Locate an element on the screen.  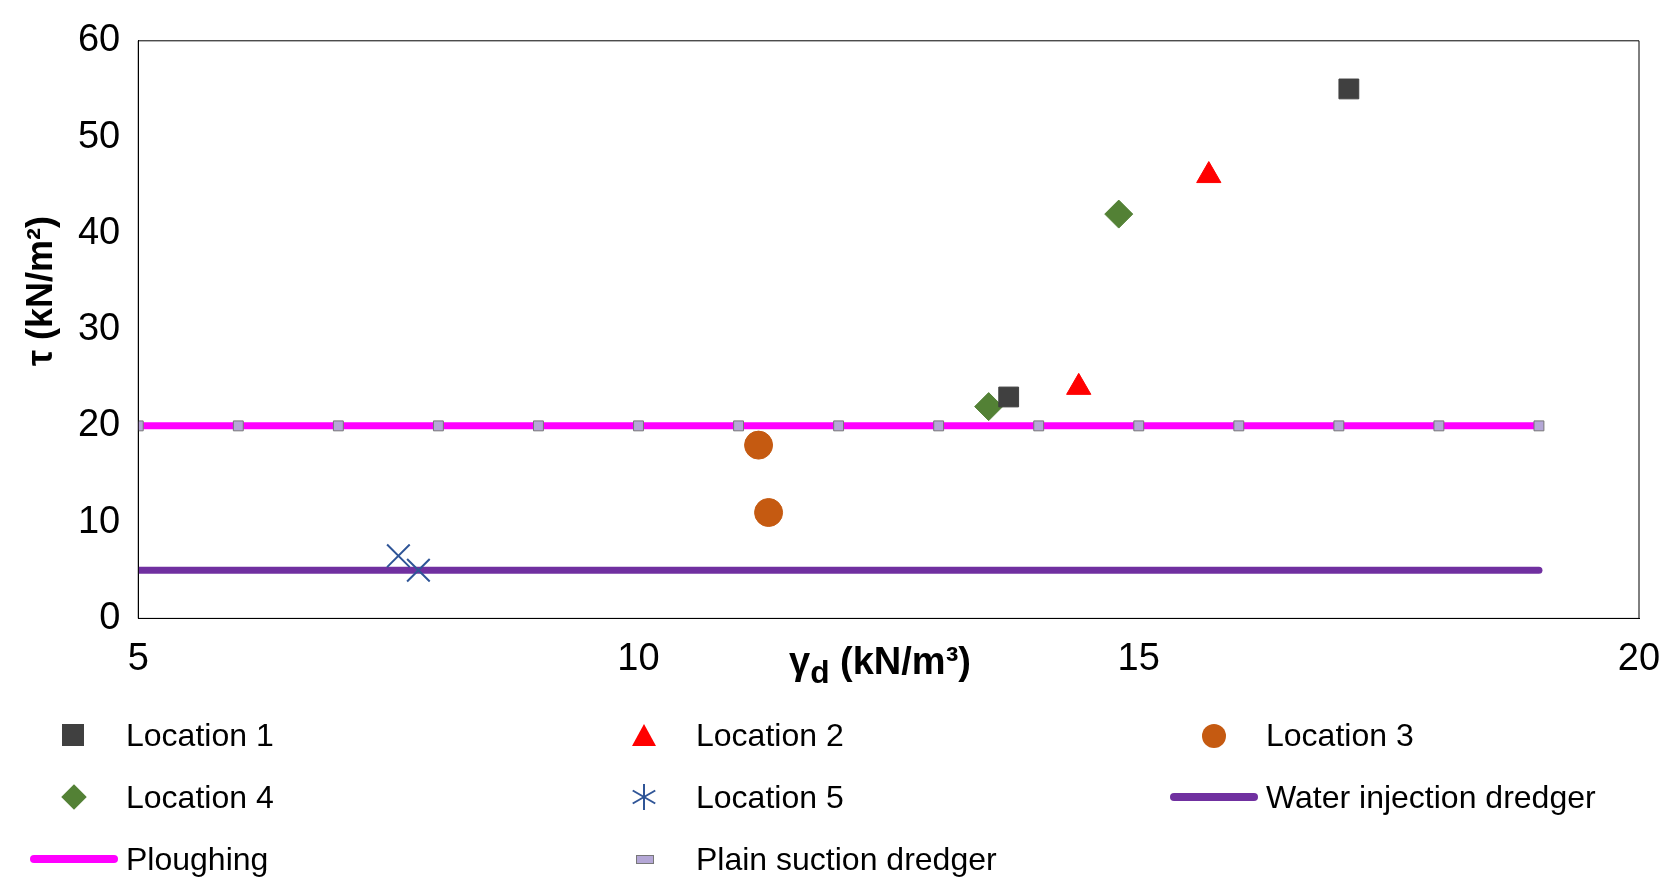
y-tick-label: 20 is located at coordinates (99, 423).